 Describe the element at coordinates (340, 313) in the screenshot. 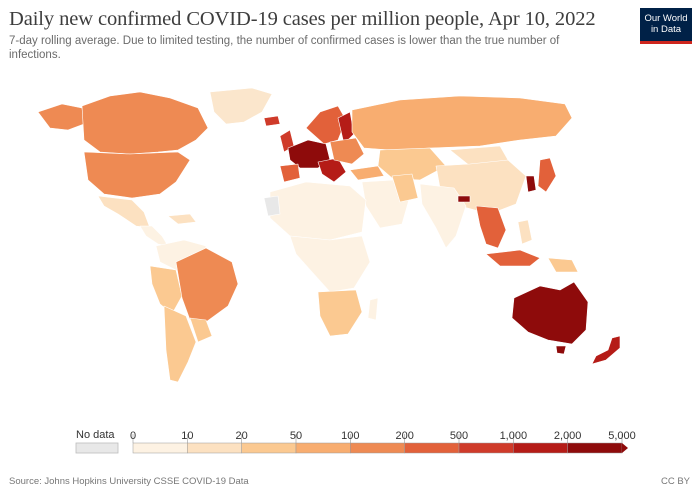

I see `region-southern-africa` at that location.